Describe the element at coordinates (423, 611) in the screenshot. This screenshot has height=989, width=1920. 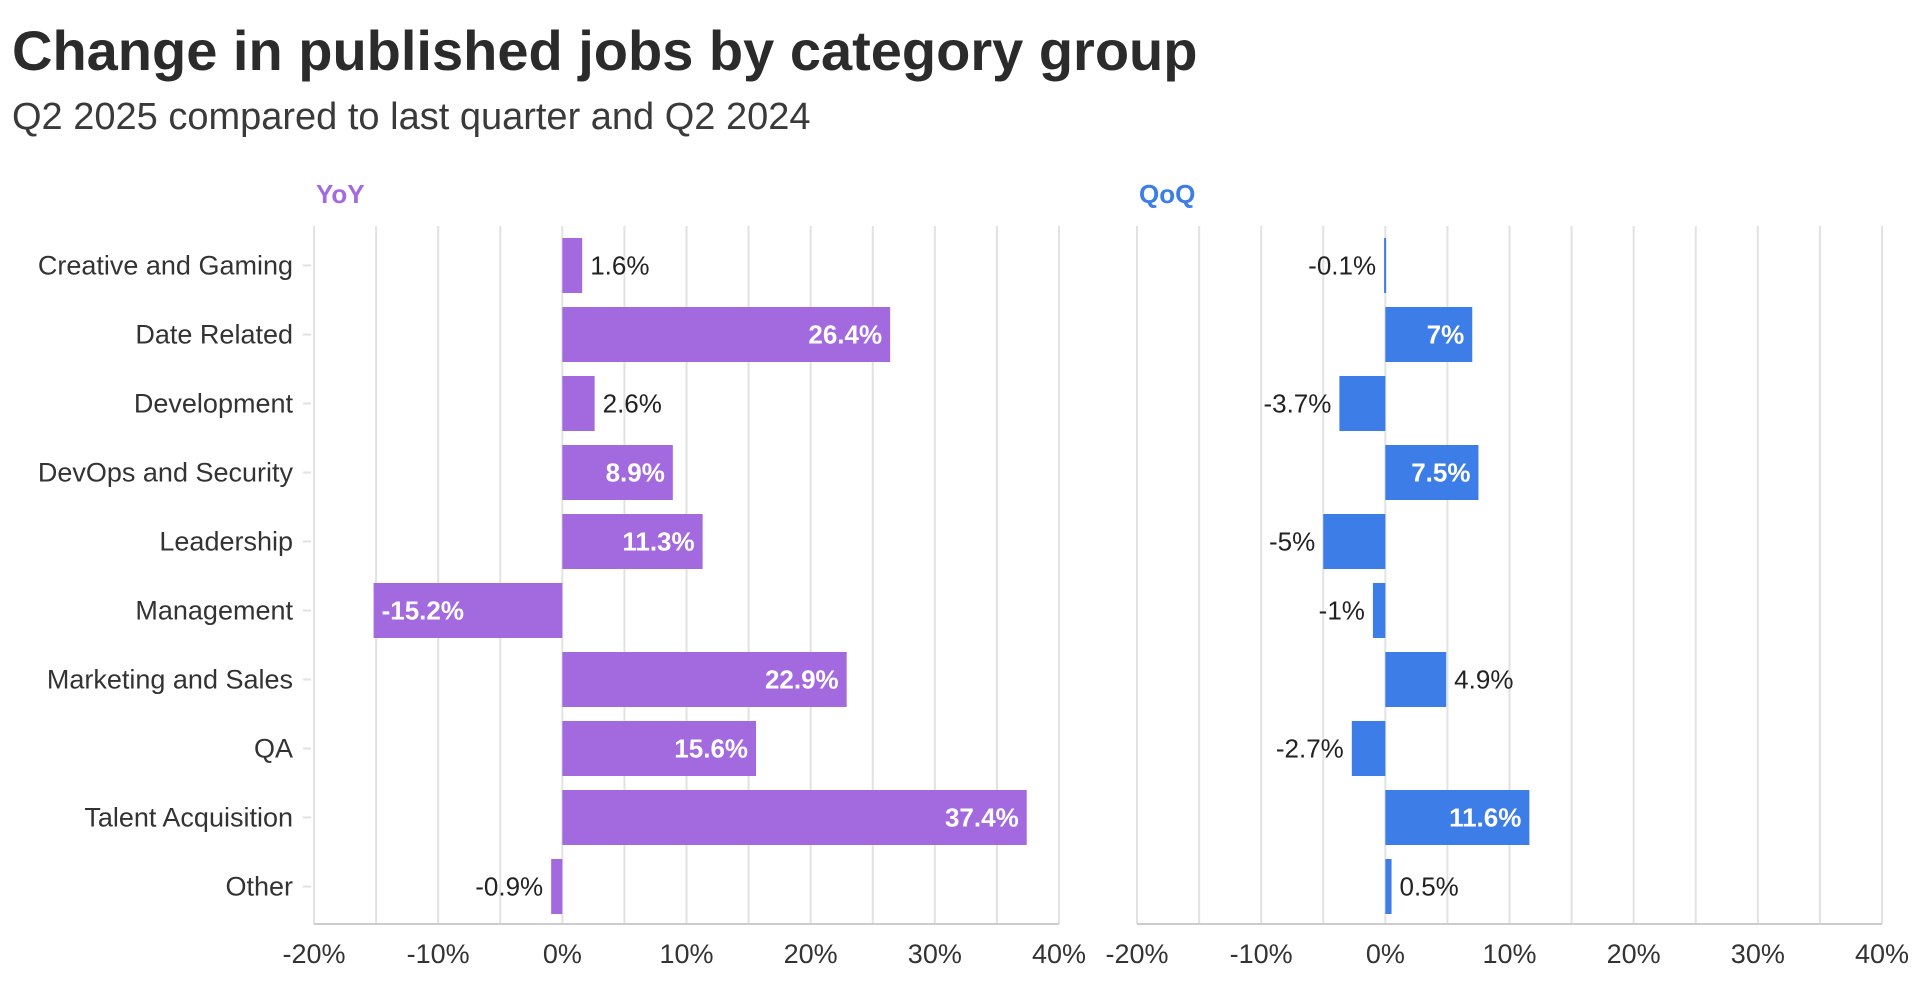
I see `yoy-value-label-management: -15.2%` at that location.